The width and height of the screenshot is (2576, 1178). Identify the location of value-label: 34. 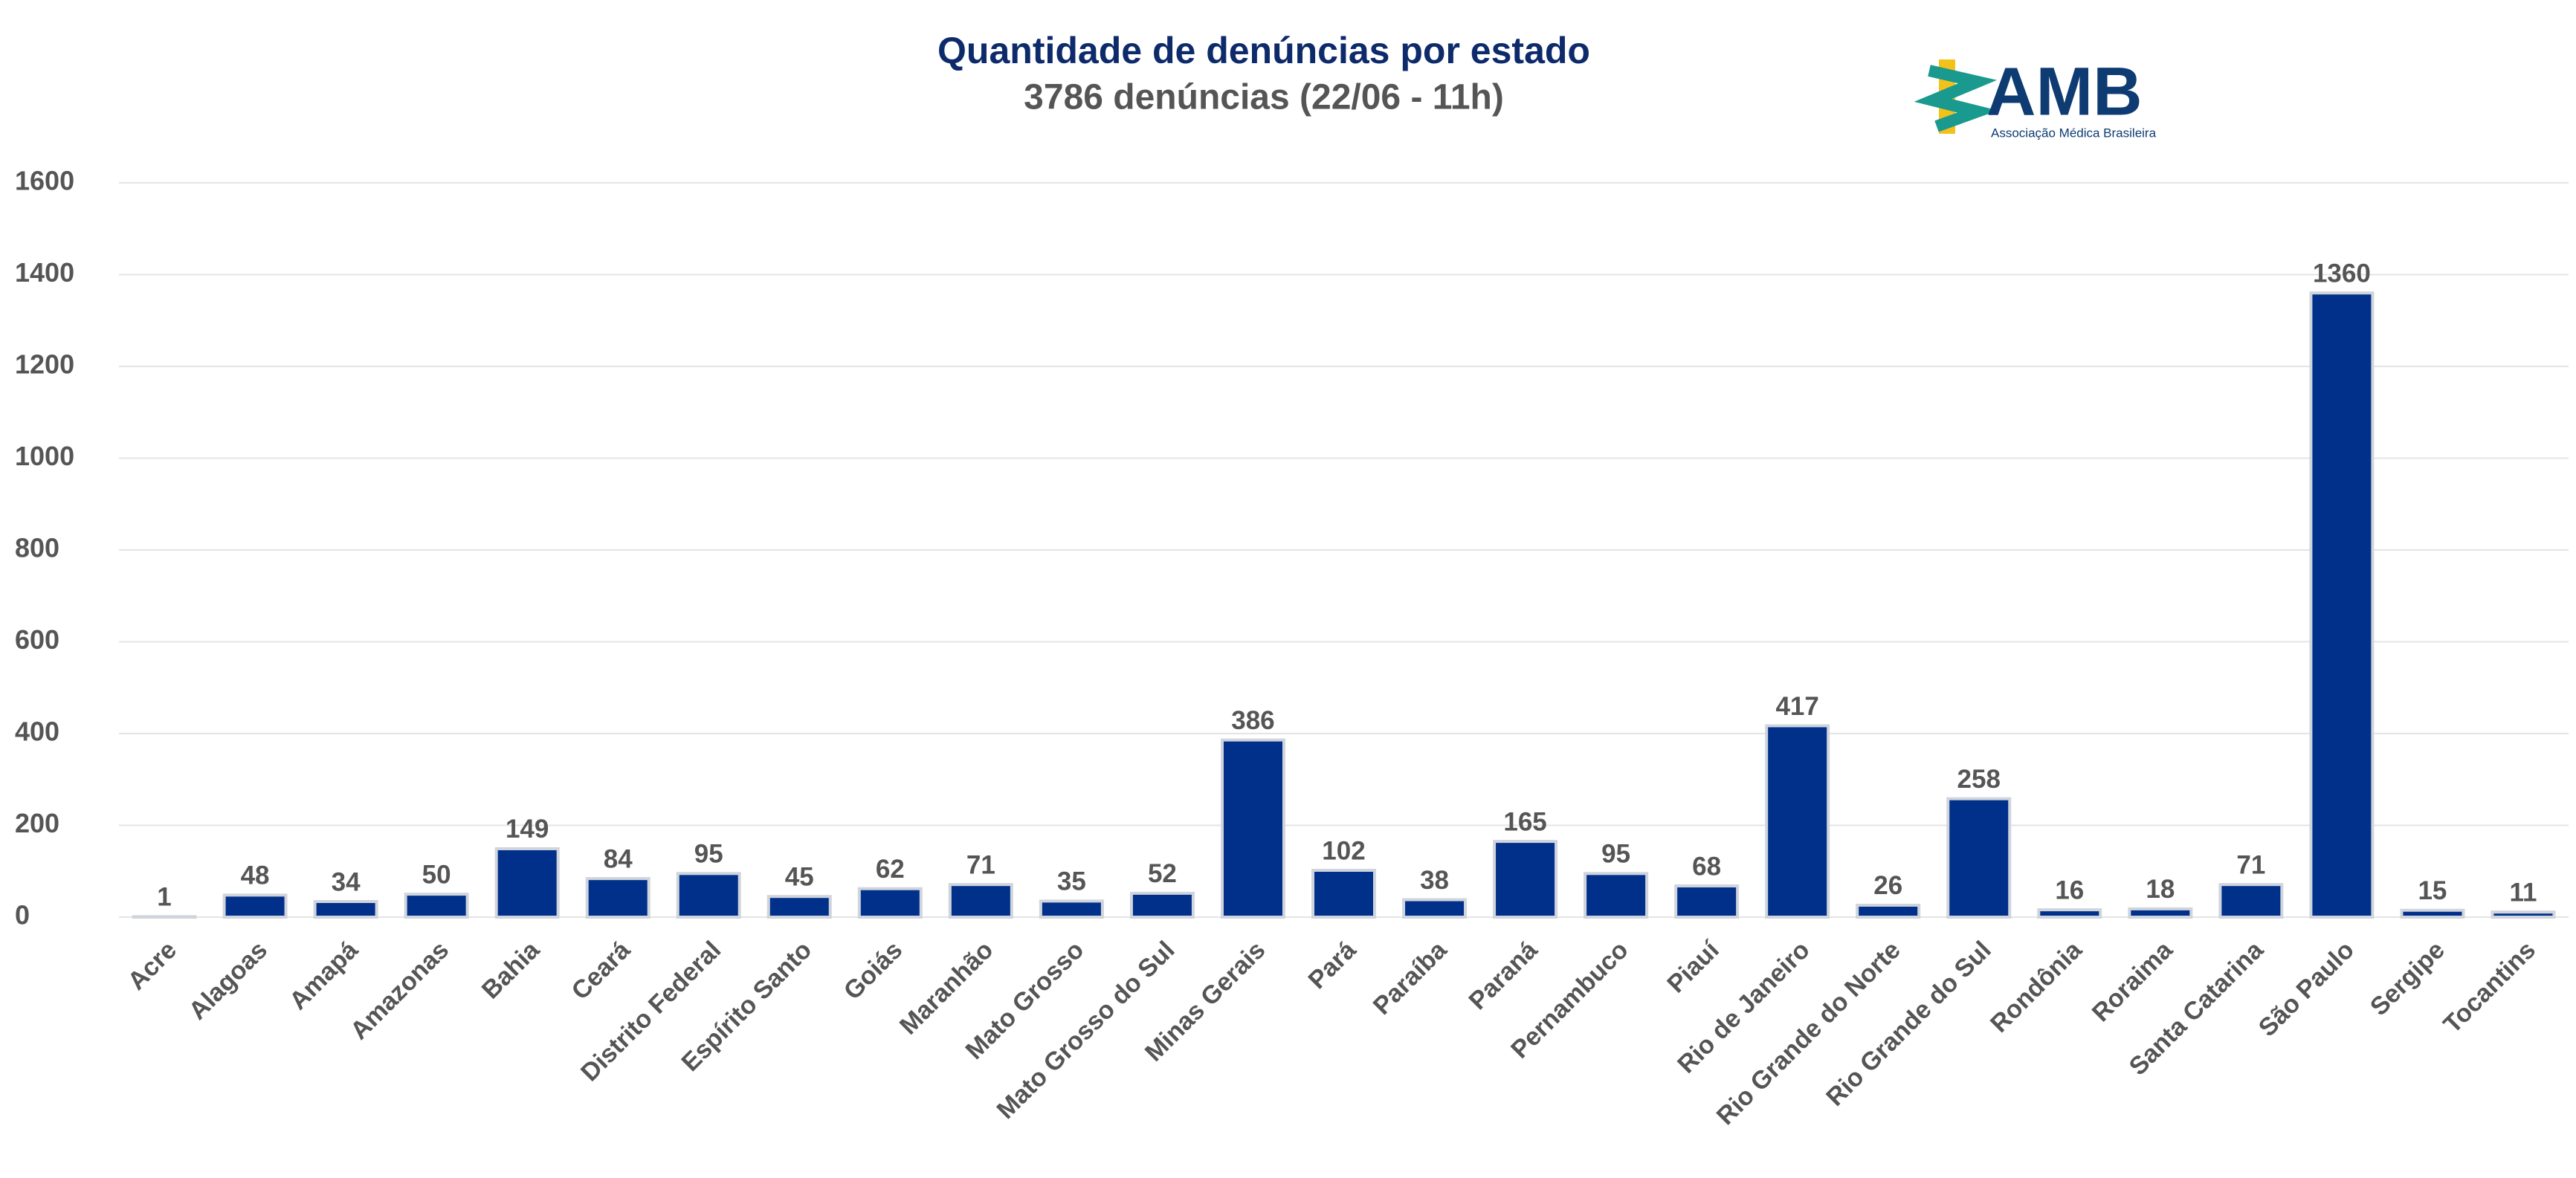
(346, 881).